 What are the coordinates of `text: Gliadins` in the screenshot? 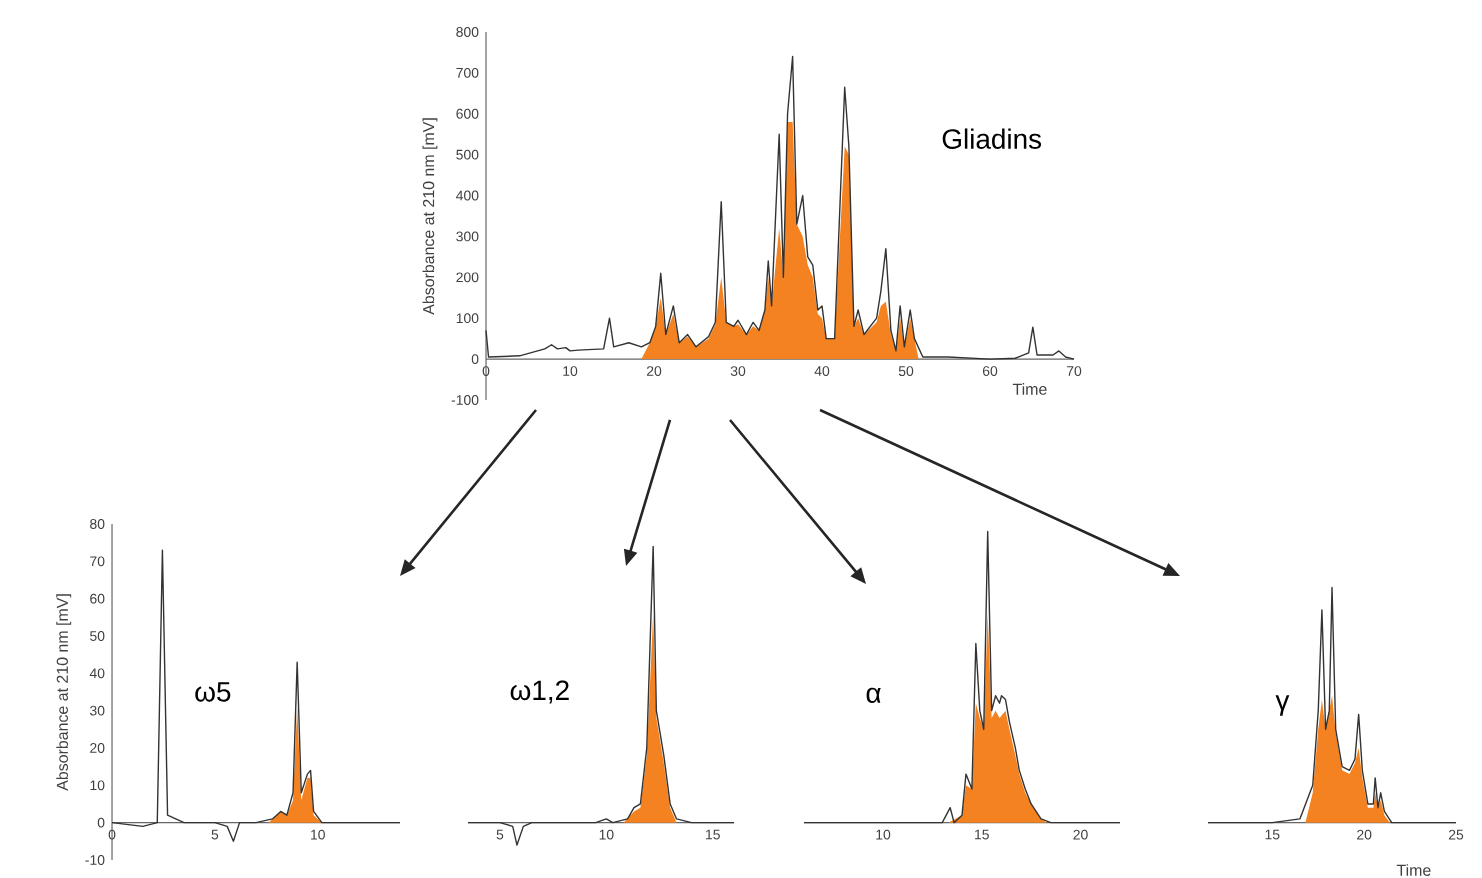 It's located at (992, 138).